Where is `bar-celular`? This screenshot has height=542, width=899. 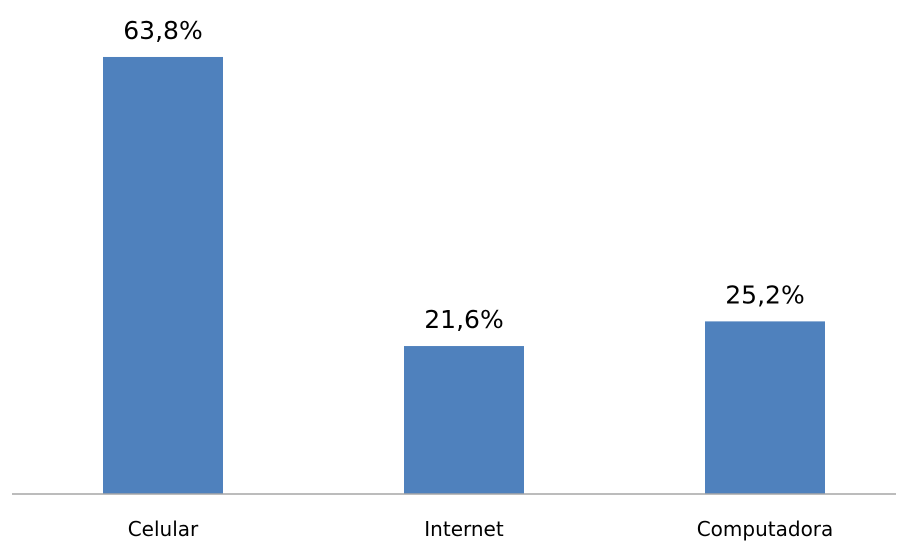 bar-celular is located at coordinates (163, 275).